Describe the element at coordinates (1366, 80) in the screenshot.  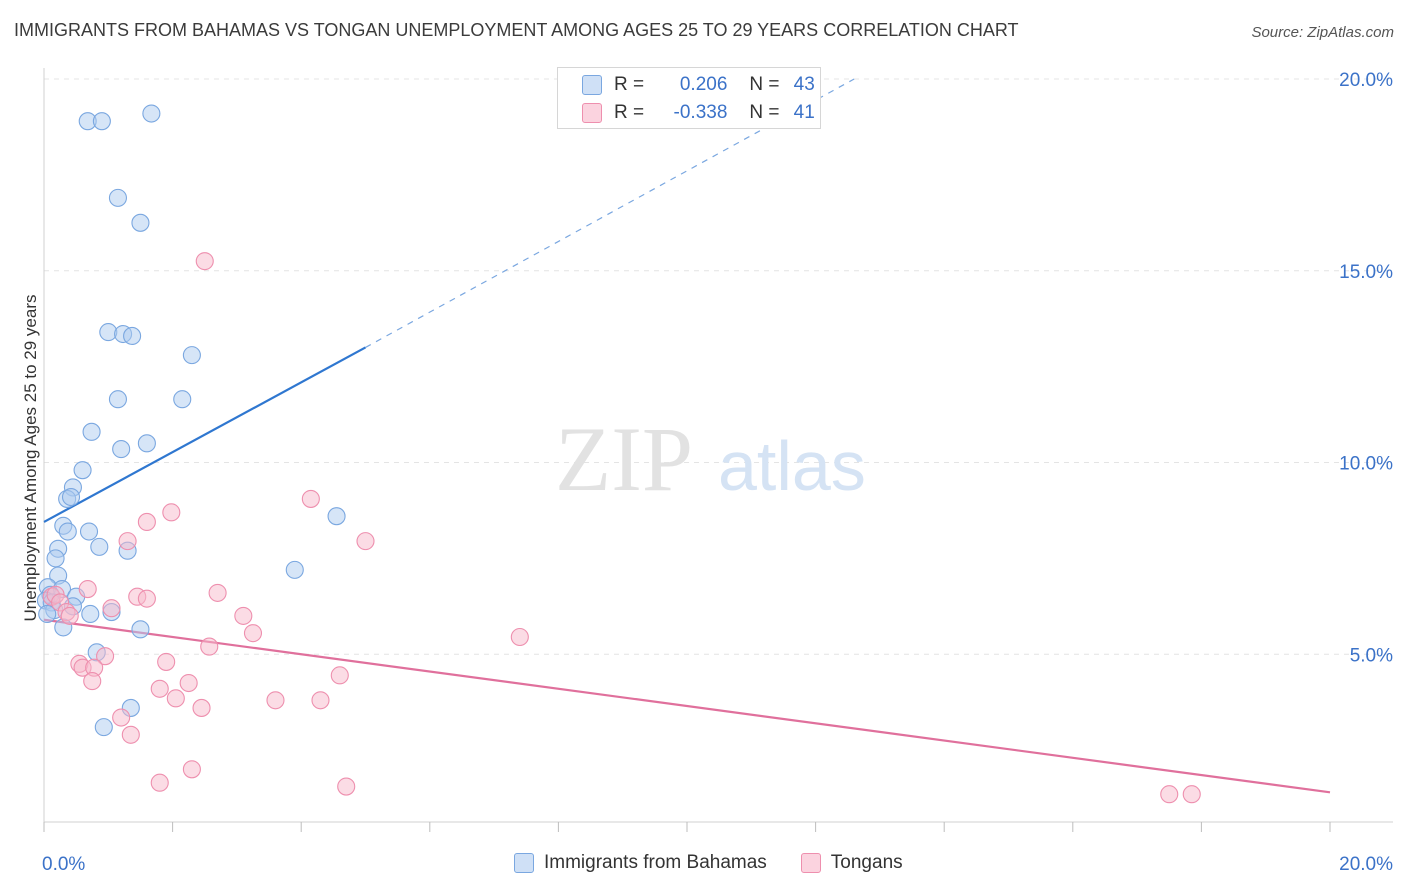
I see `y-tick-label: 20.0%` at that location.